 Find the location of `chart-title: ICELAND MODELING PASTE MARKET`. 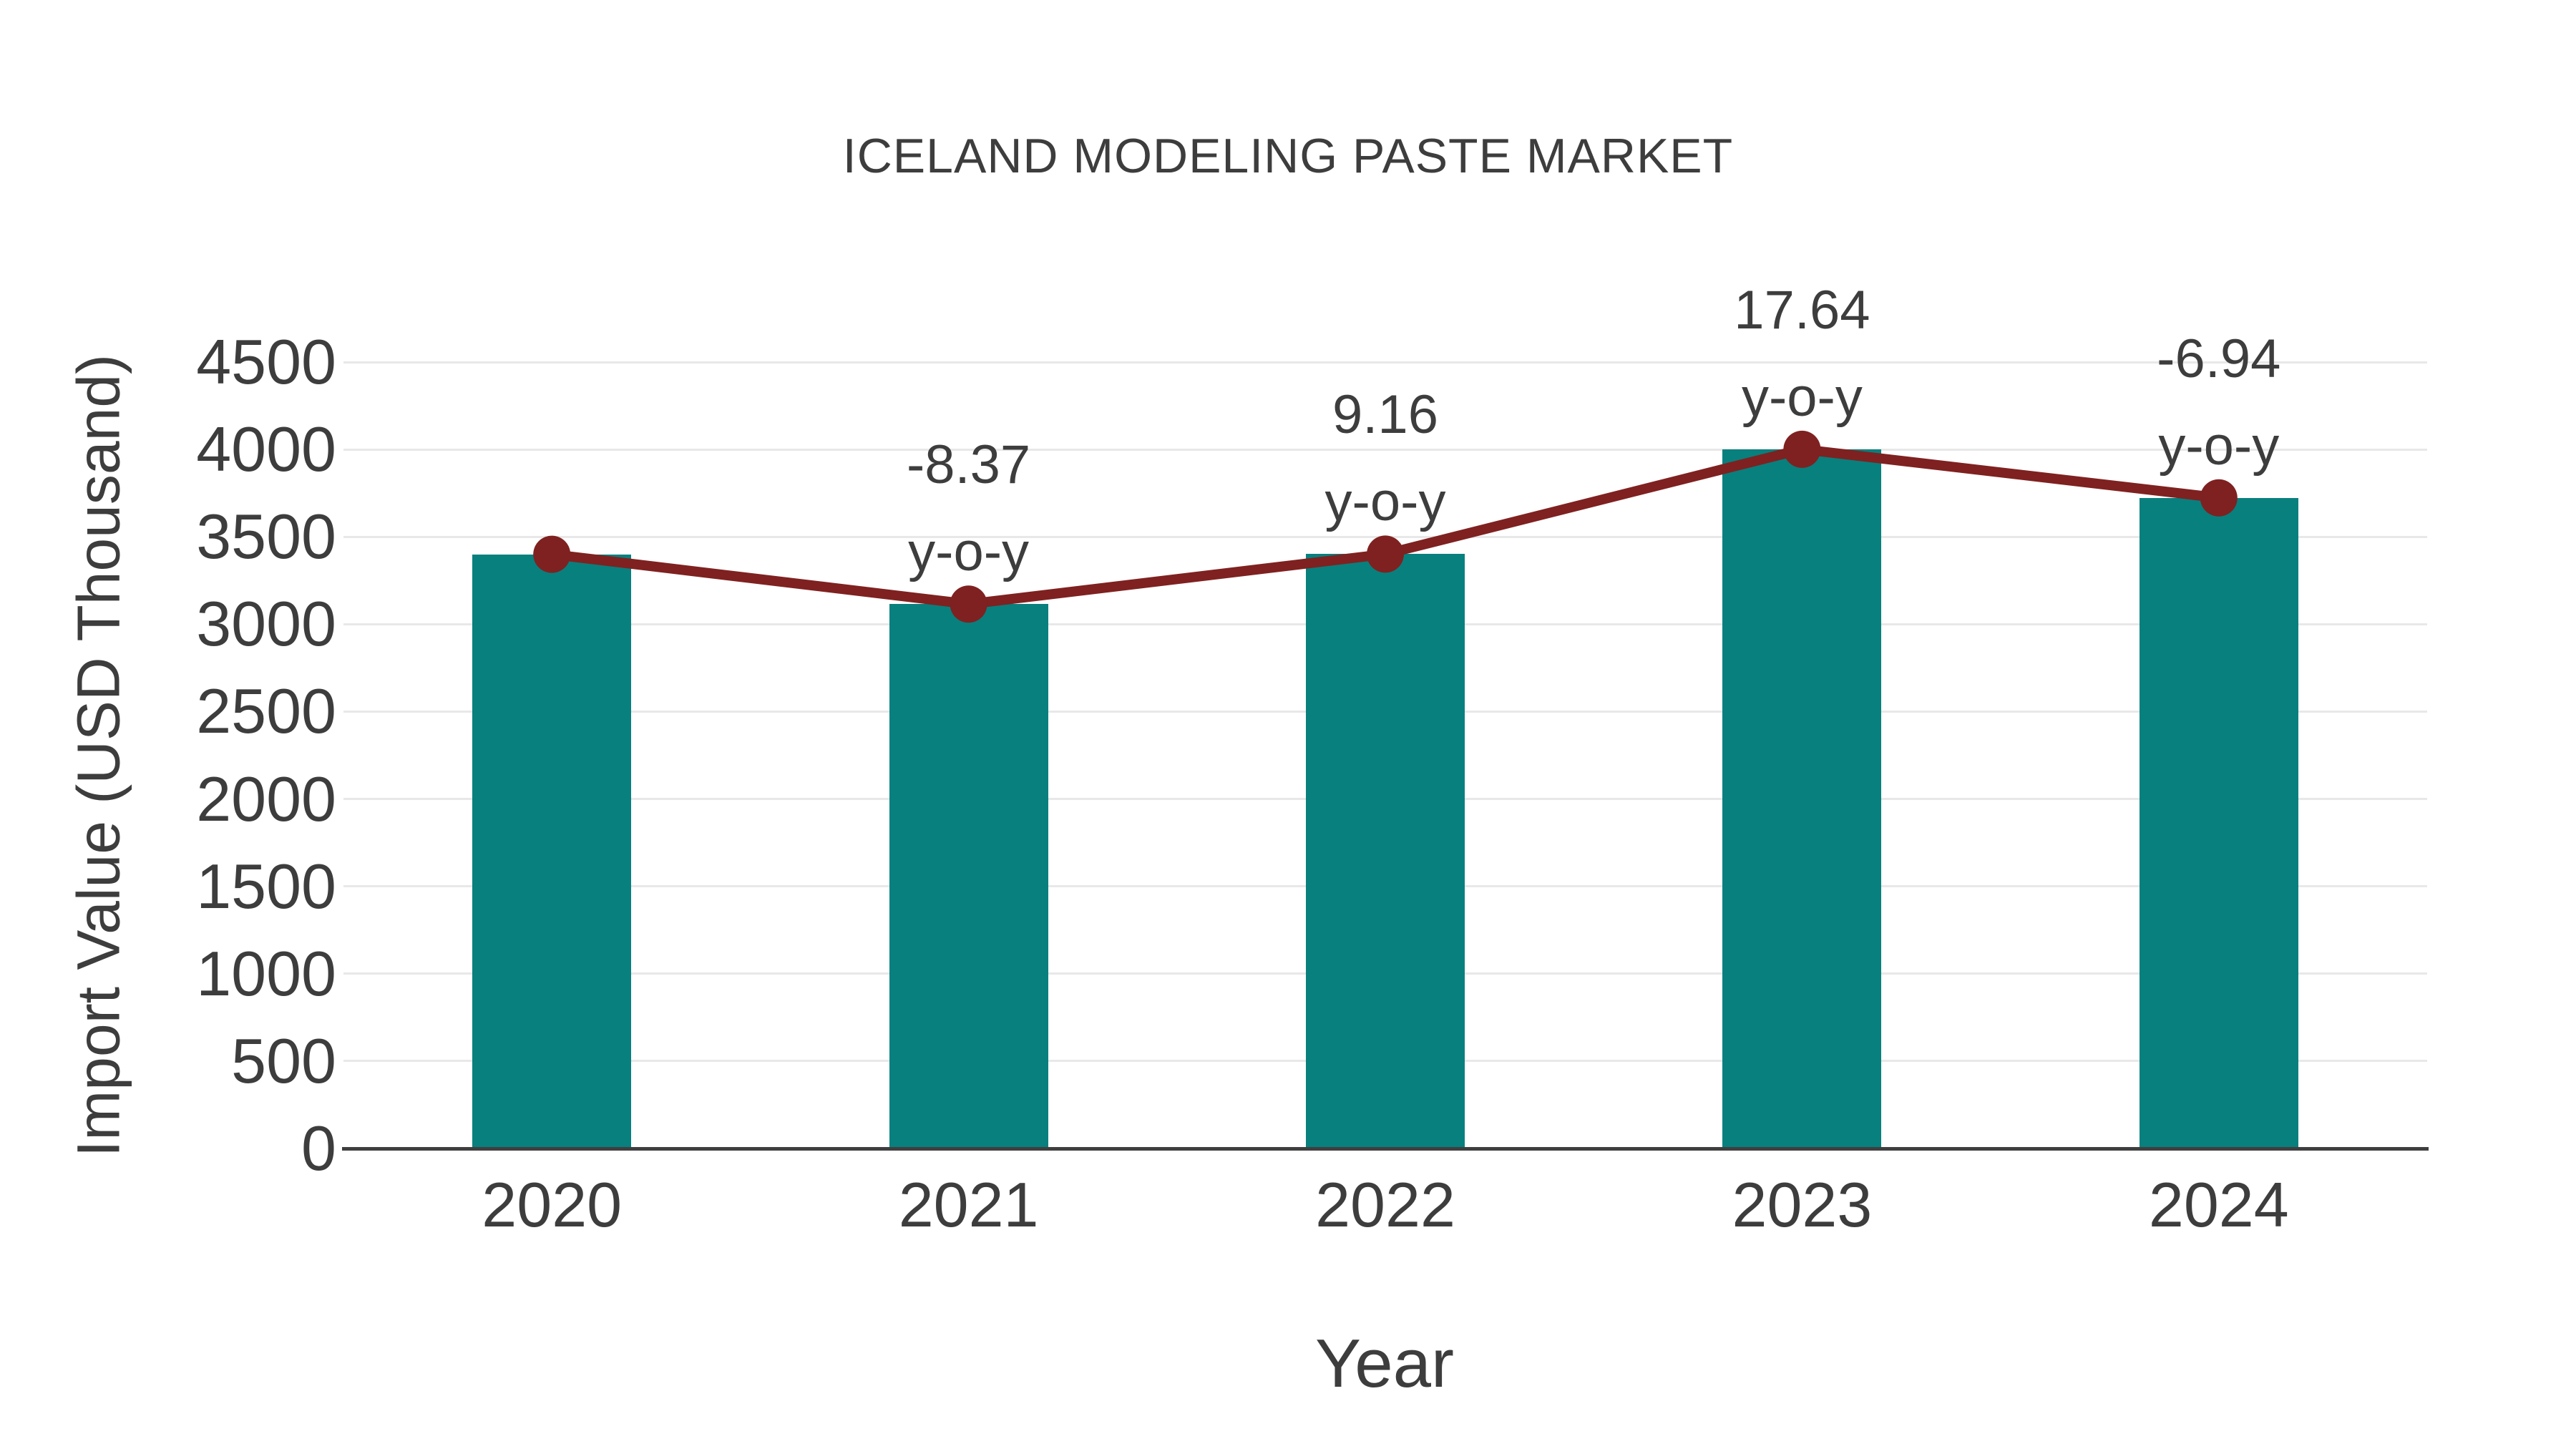

chart-title: ICELAND MODELING PASTE MARKET is located at coordinates (1288, 156).